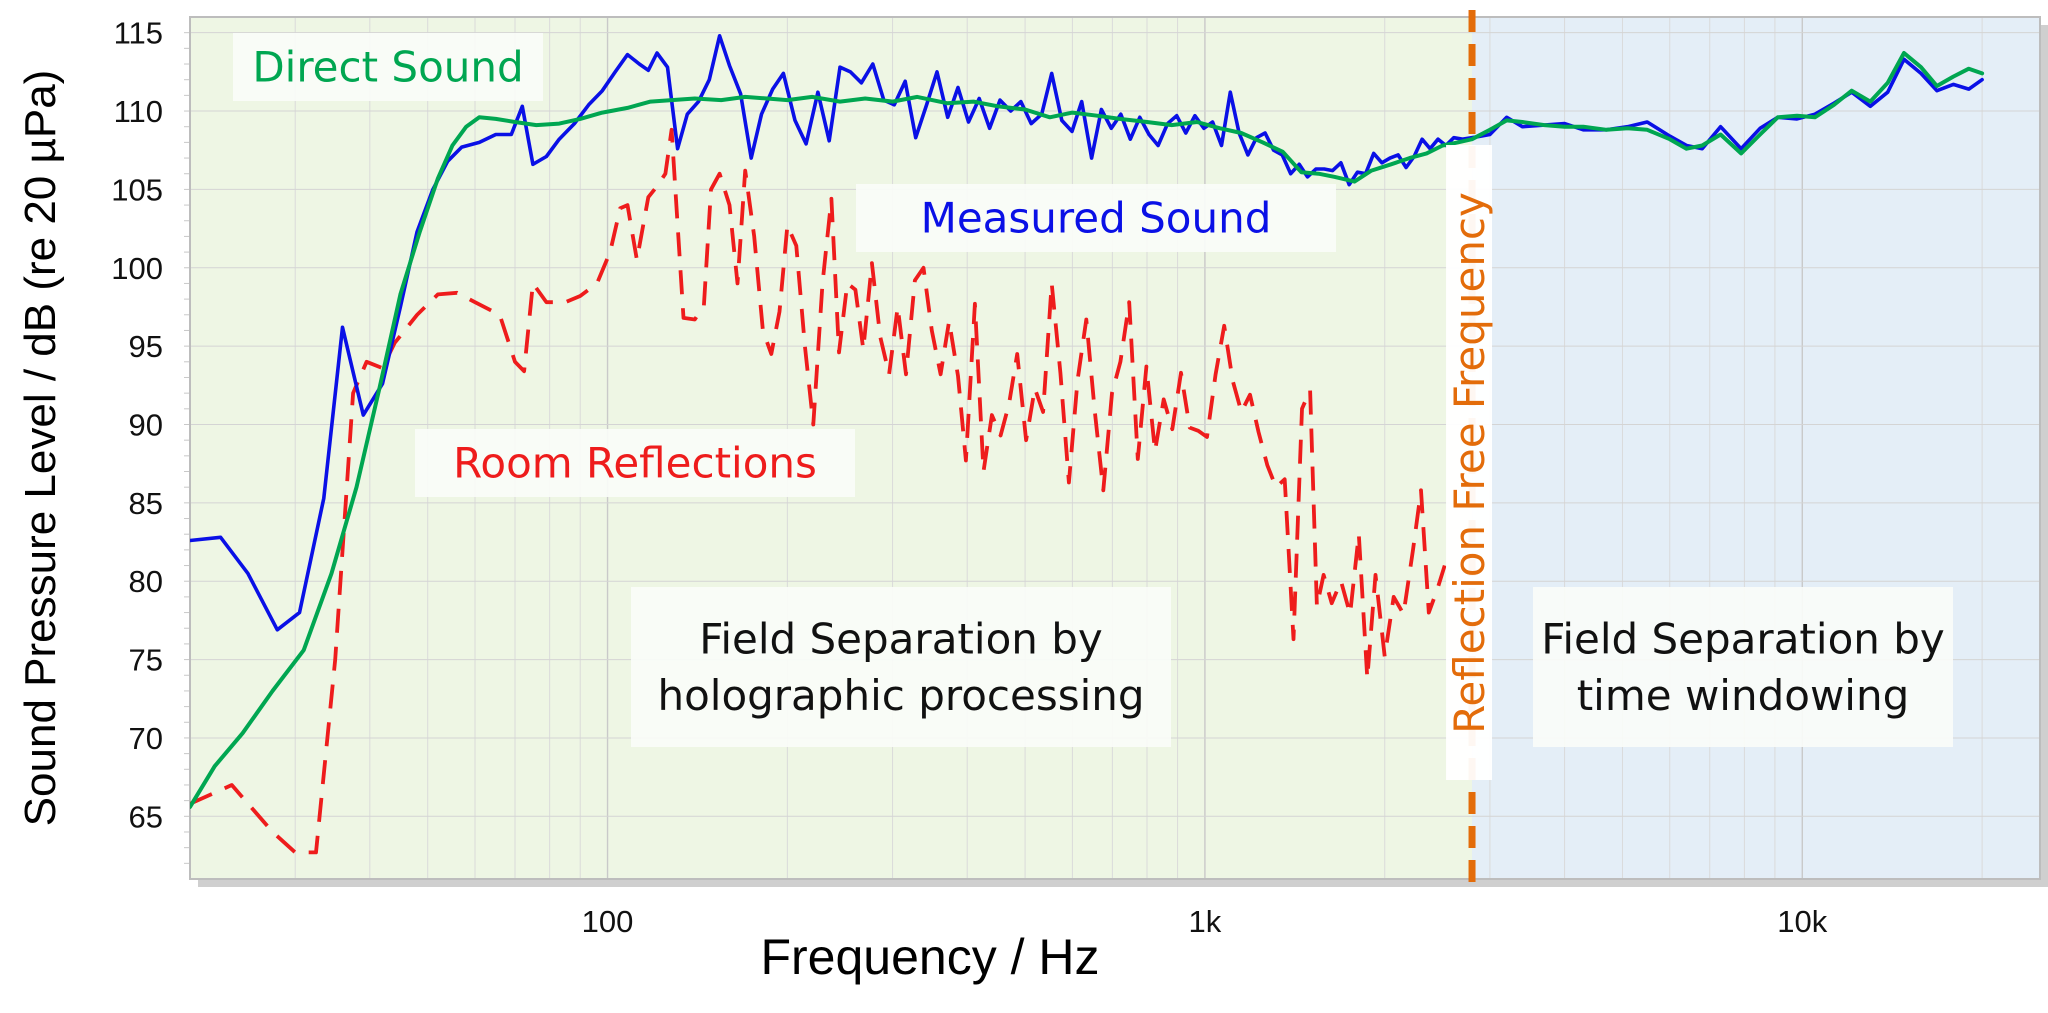  I want to click on room-reflections-label: Room Reflections, so click(635, 463).